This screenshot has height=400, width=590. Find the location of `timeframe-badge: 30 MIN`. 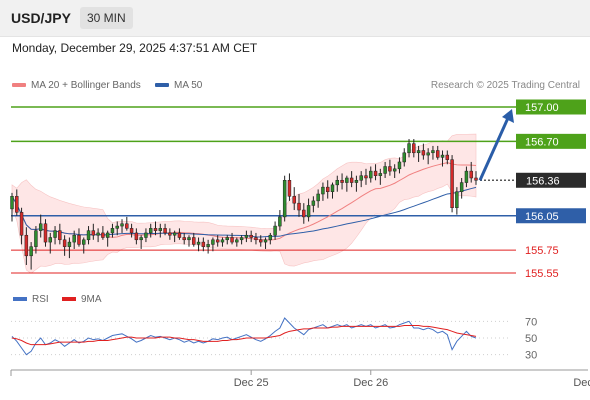

timeframe-badge: 30 MIN is located at coordinates (106, 18).